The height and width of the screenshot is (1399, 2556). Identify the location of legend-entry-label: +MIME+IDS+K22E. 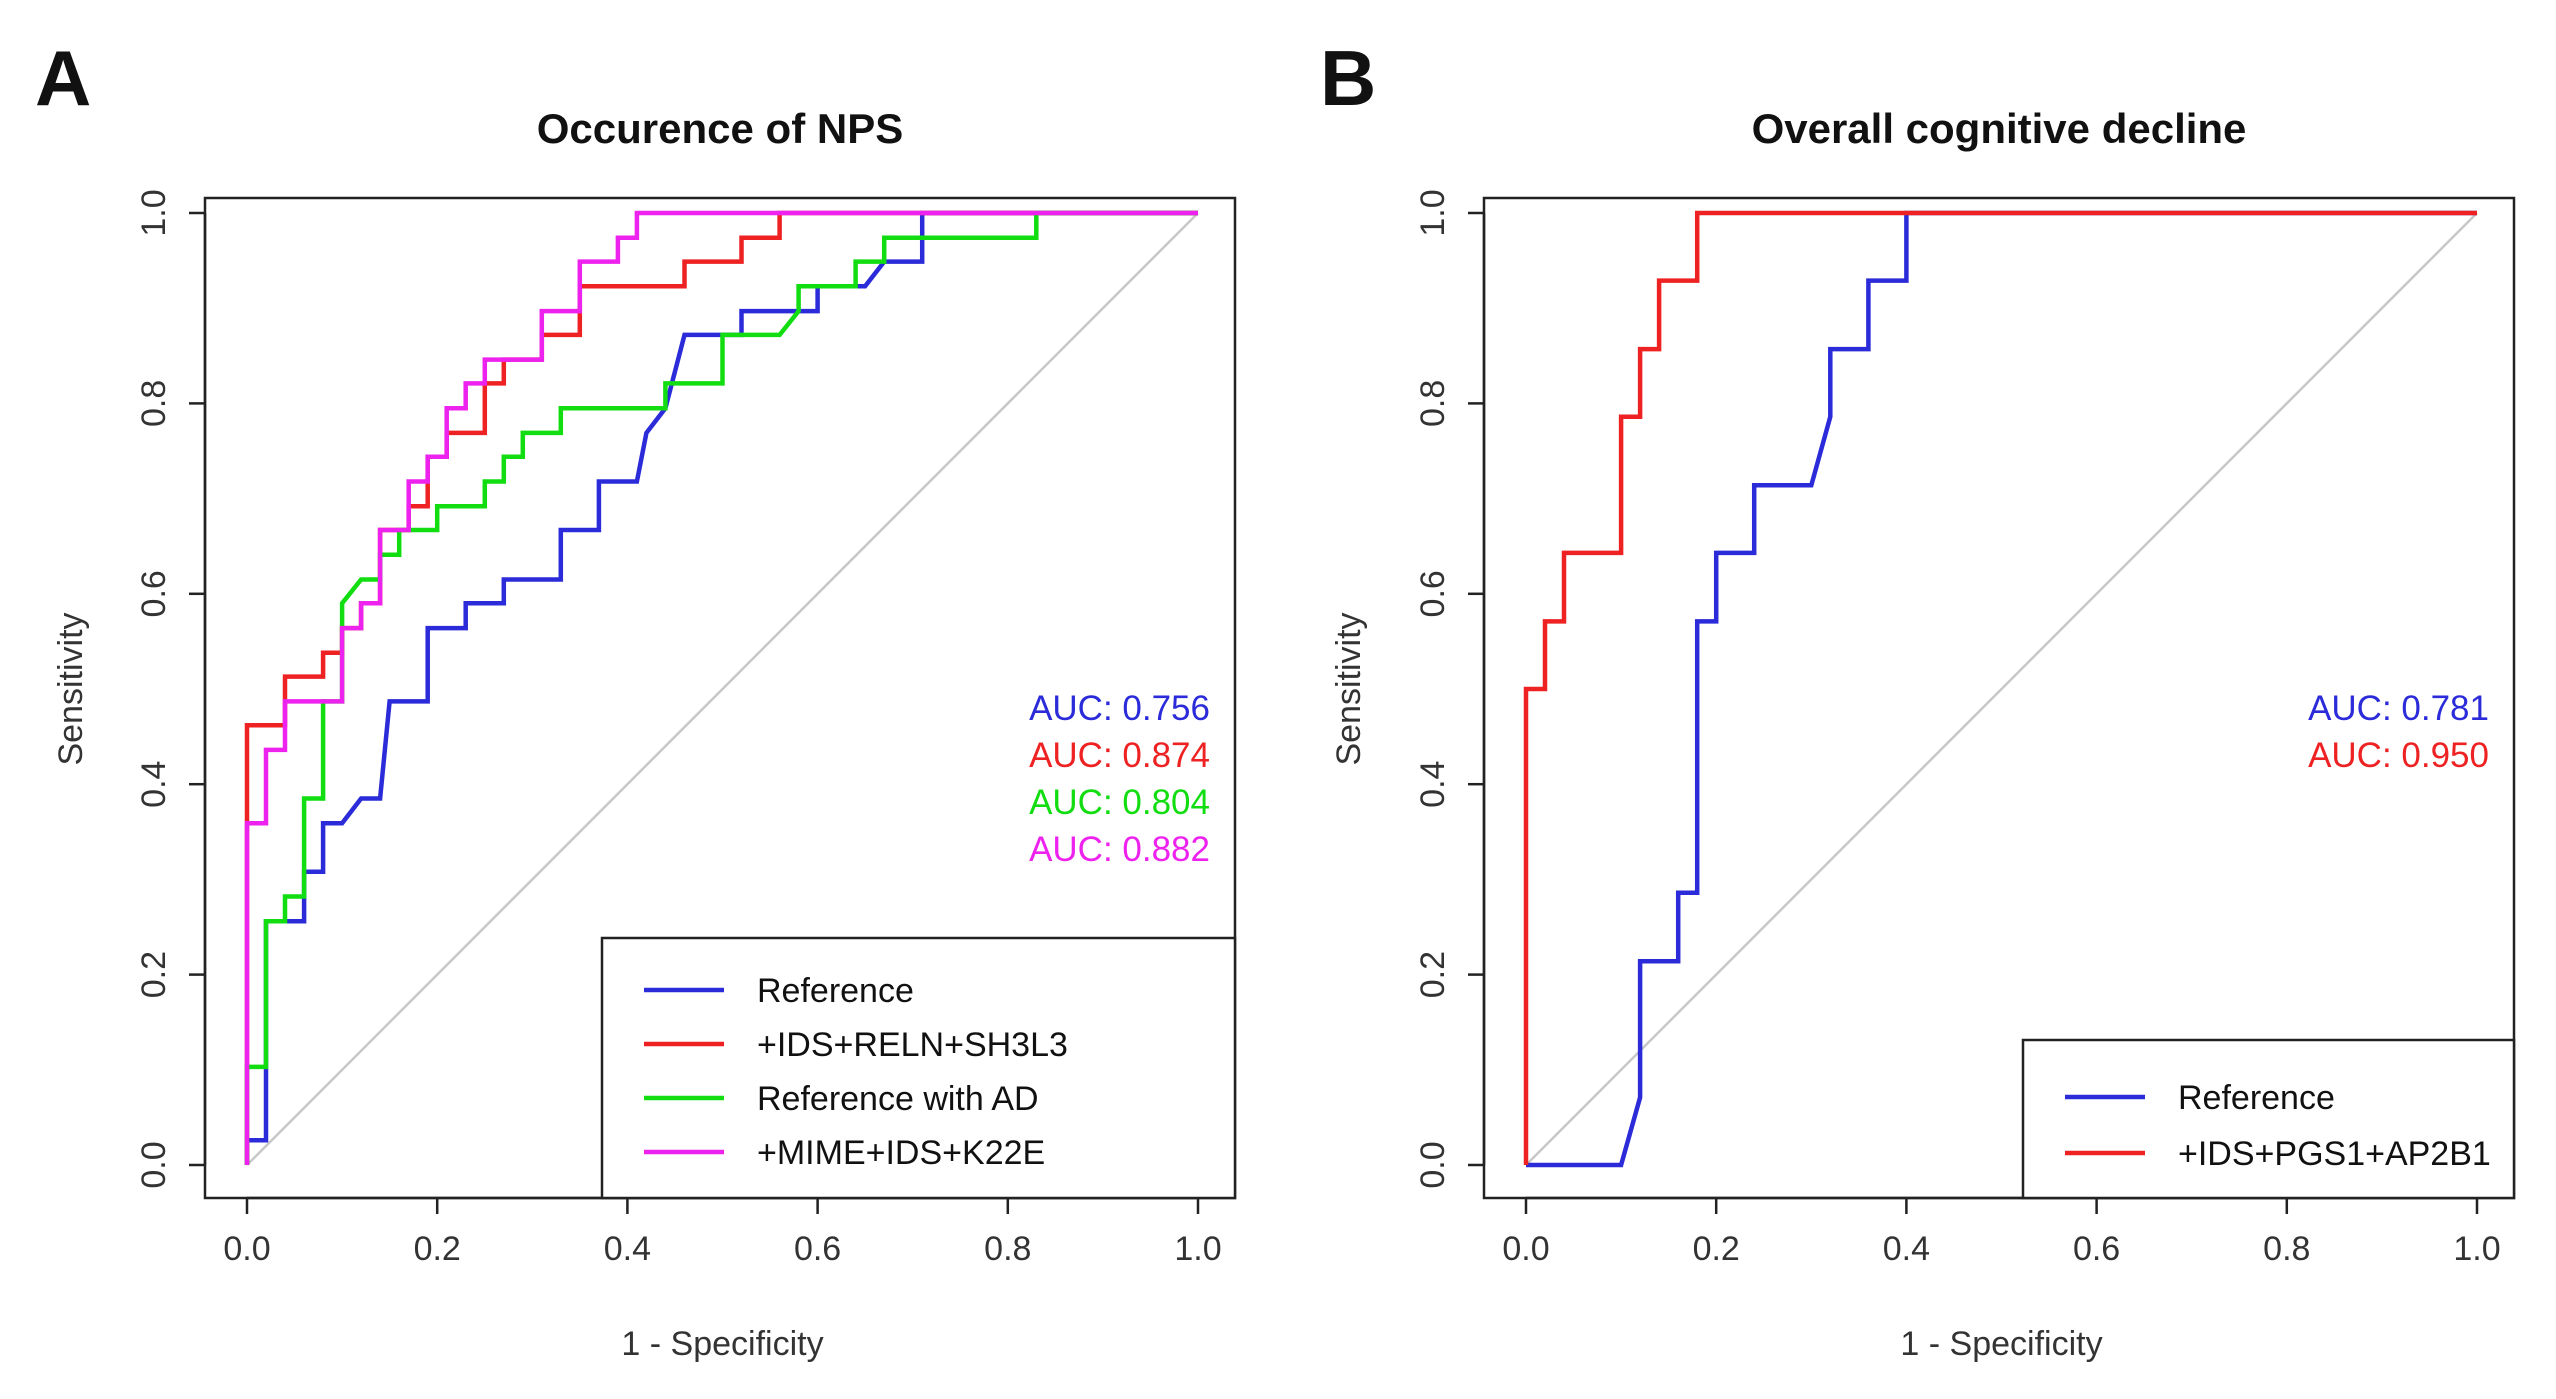
(901, 1153).